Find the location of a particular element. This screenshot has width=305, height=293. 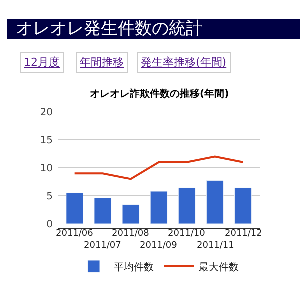

line-series is located at coordinates (159, 168).